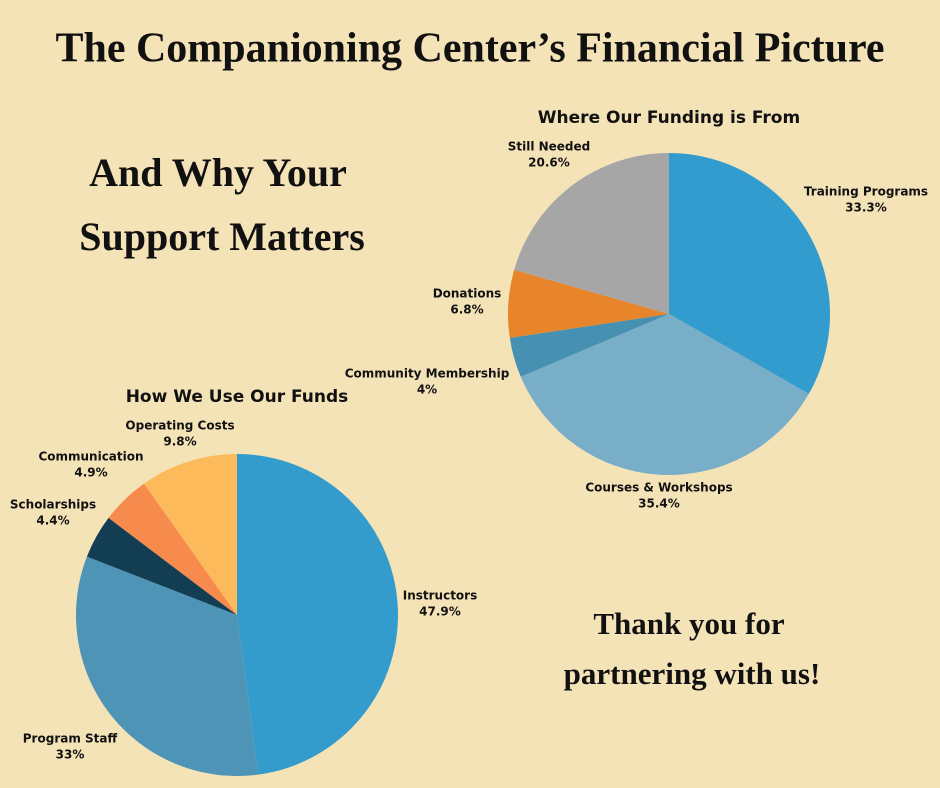 The image size is (940, 788). What do you see at coordinates (52, 521) in the screenshot?
I see `slice-value-label: 4.4%` at bounding box center [52, 521].